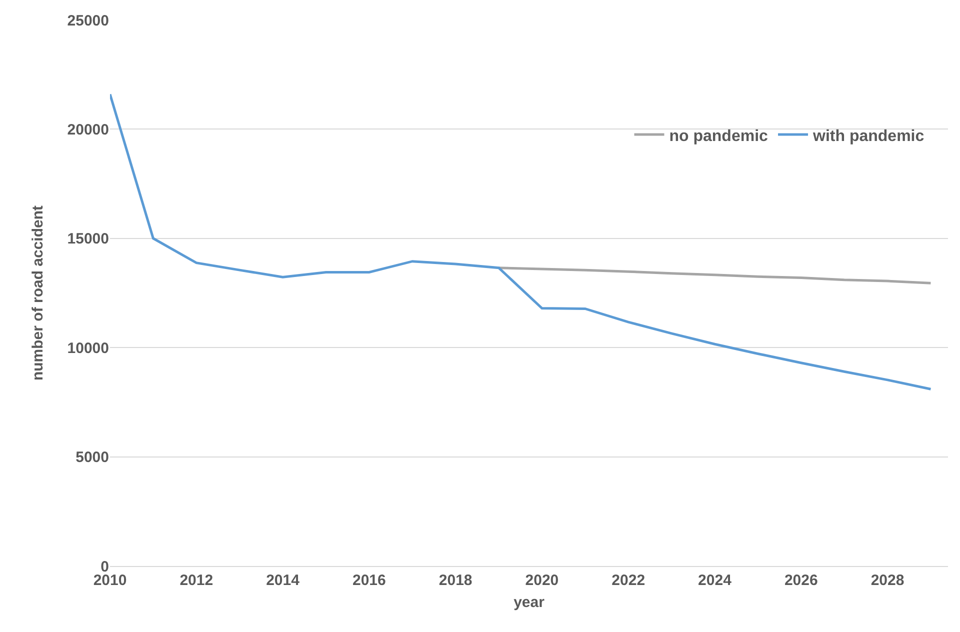 This screenshot has height=632, width=960. I want to click on line-series, so click(715, 275).